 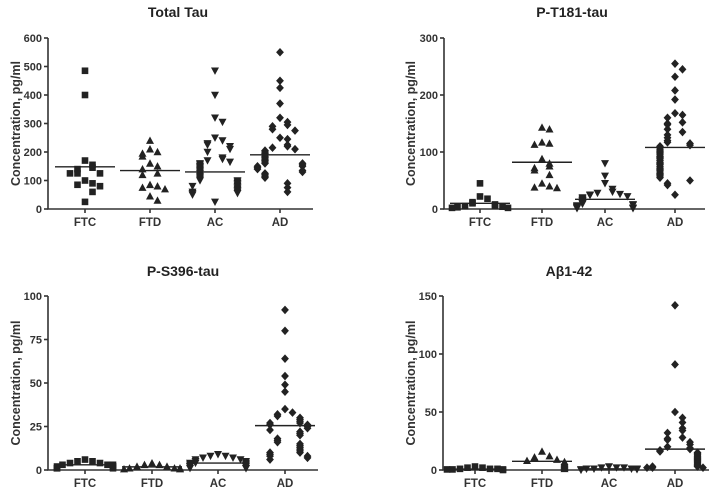 What do you see at coordinates (33, 297) in the screenshot?
I see `y-tick-label: 100` at bounding box center [33, 297].